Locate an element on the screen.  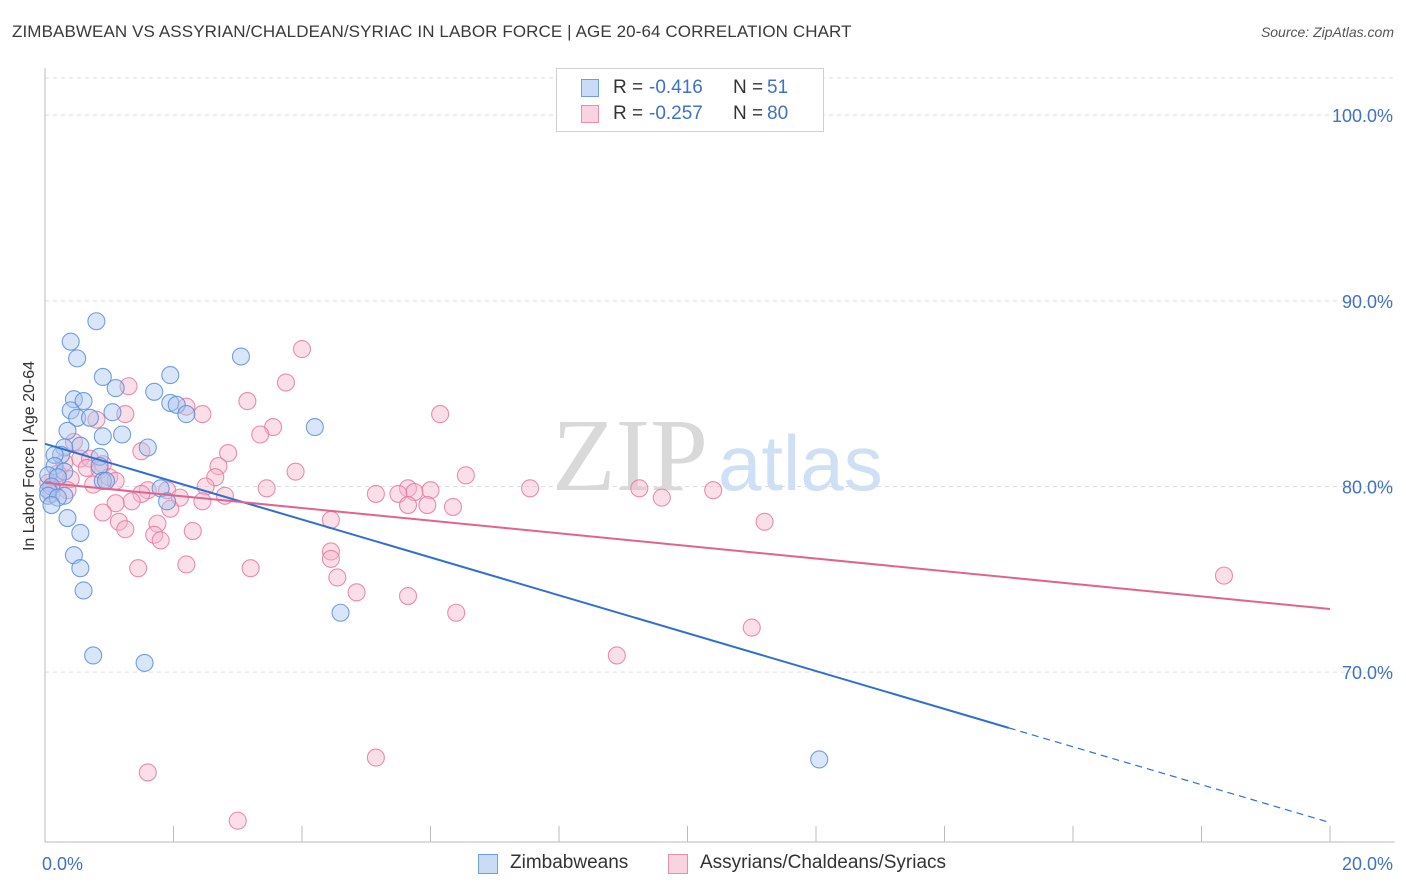
y-tick-label: 80.0% is located at coordinates (1367, 487).